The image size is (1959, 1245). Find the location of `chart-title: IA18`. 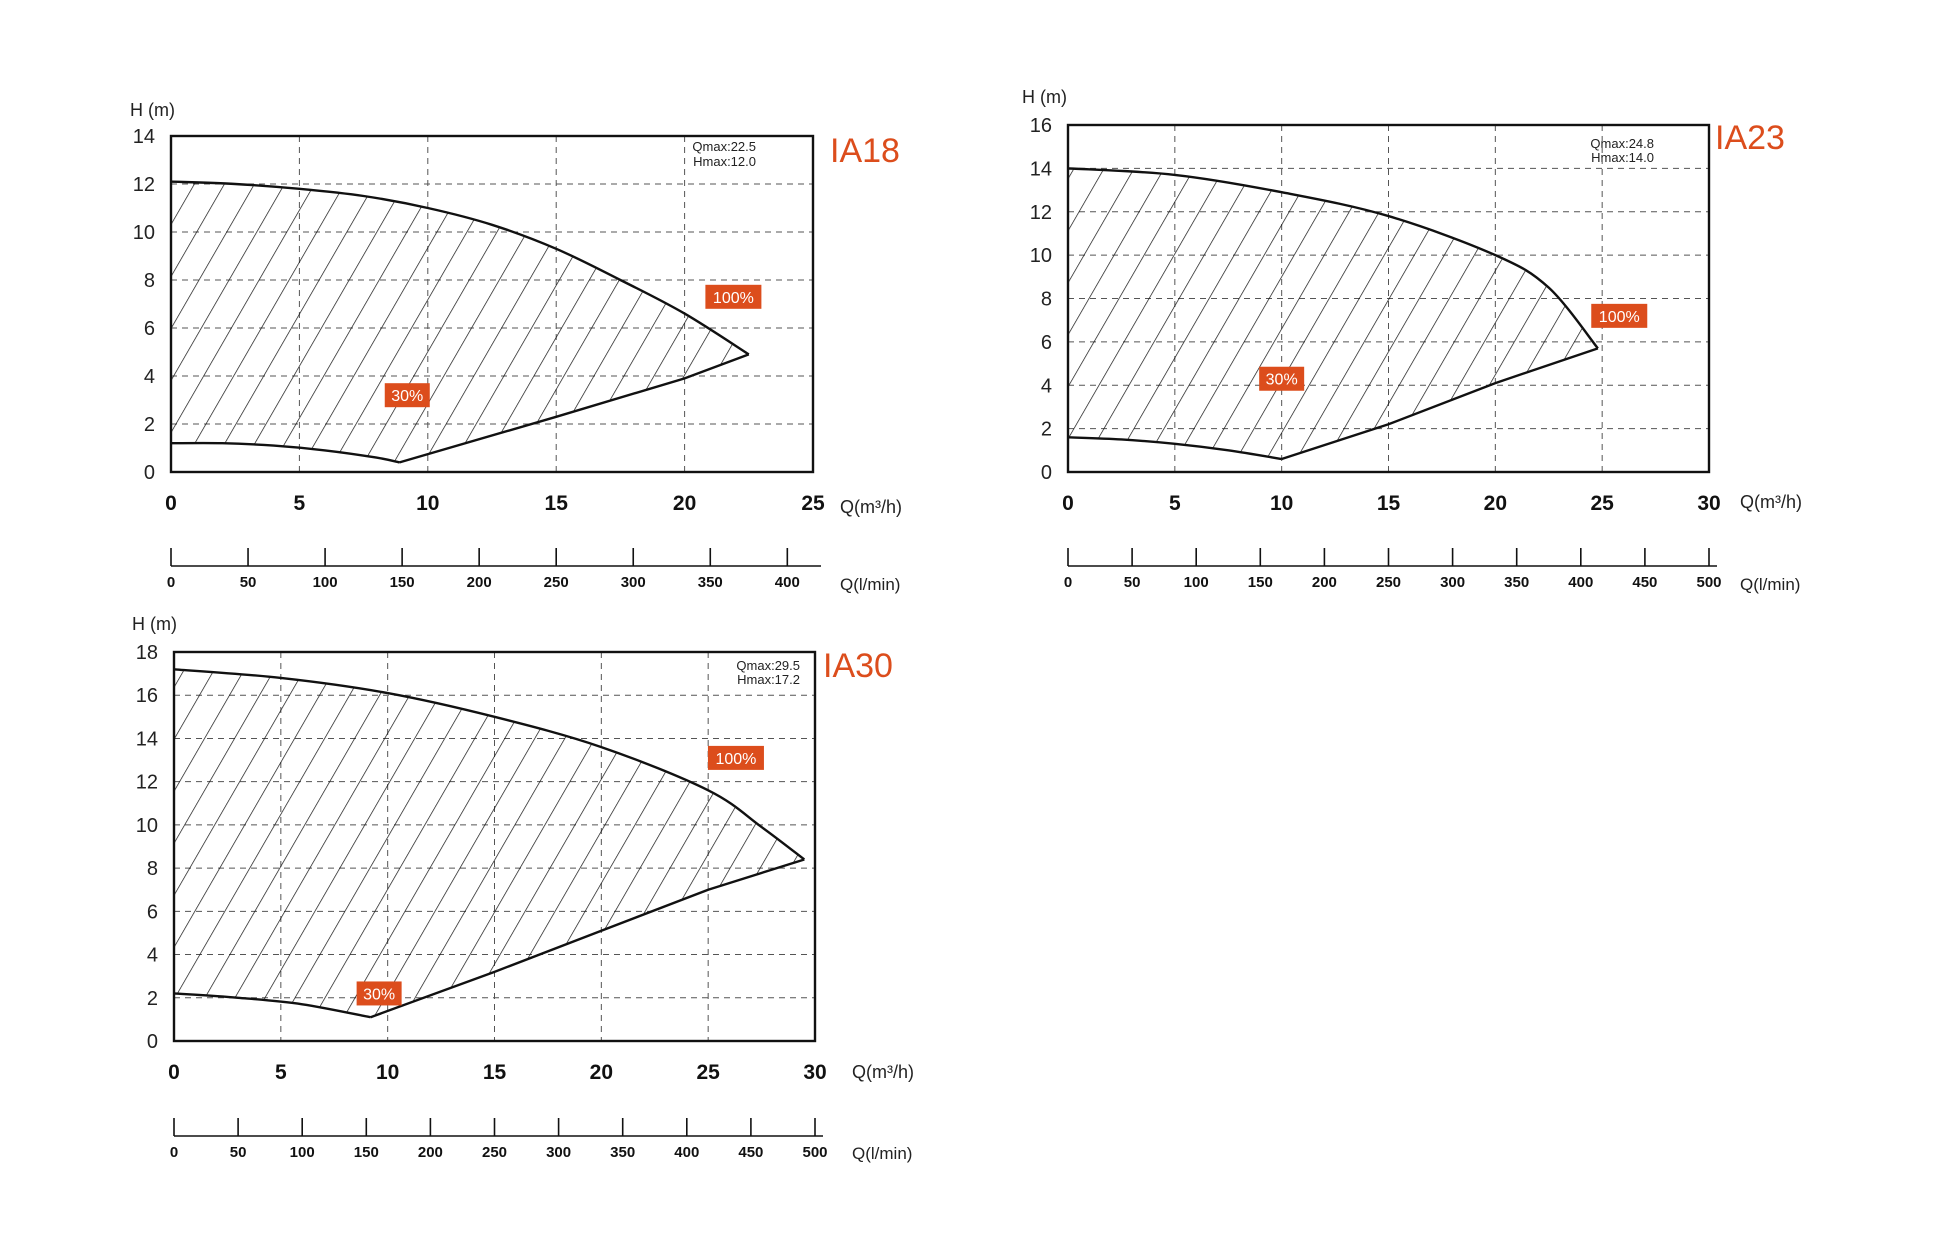

chart-title: IA18 is located at coordinates (865, 151).